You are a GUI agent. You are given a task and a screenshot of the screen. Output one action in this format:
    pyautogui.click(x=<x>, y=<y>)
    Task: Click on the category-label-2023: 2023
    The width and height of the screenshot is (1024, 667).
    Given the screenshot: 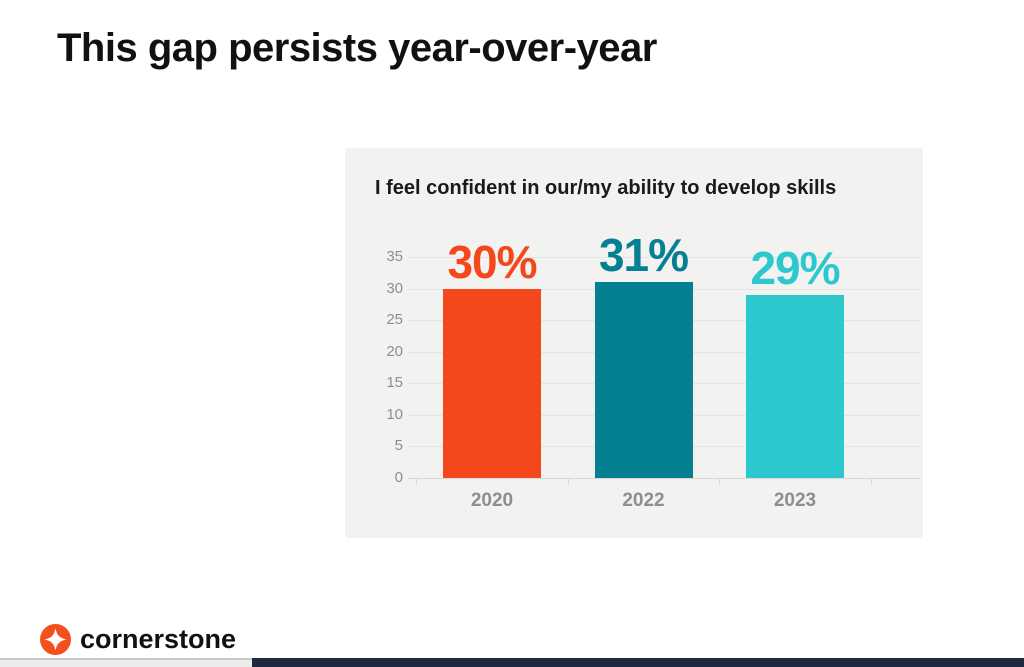 What is the action you would take?
    pyautogui.click(x=795, y=500)
    